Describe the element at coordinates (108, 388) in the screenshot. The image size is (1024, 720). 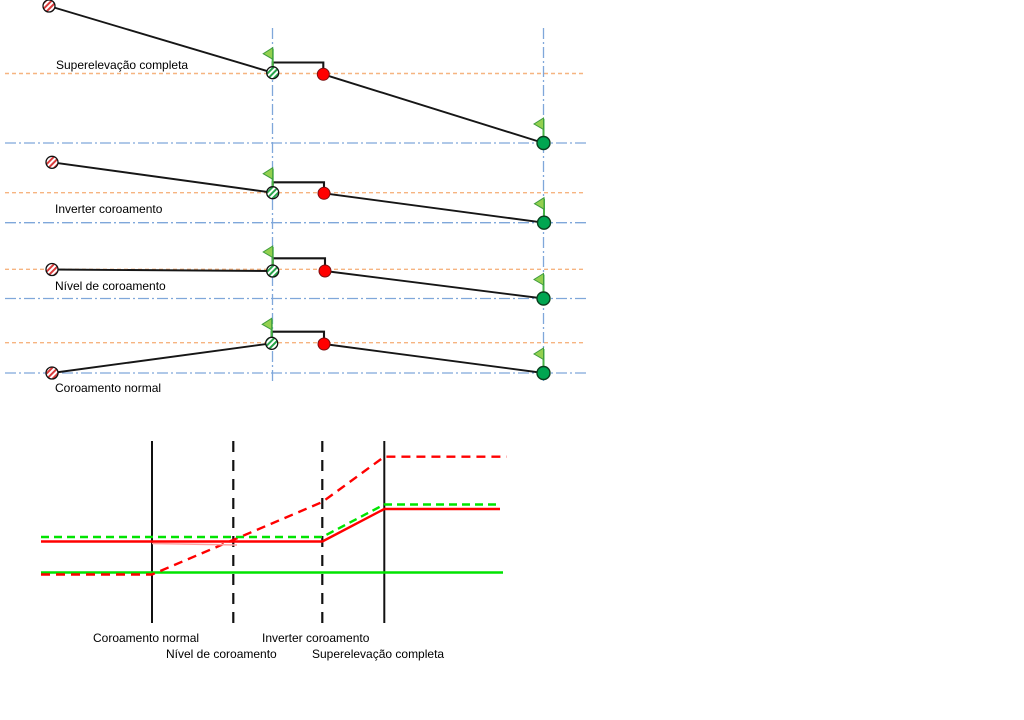
I see `label-coroamento-normal-section: Coroamento normal` at that location.